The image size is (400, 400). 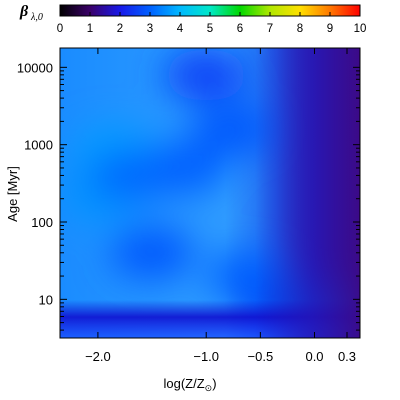 What do you see at coordinates (261, 356) in the screenshot?
I see `x-tick-label: −0.5` at bounding box center [261, 356].